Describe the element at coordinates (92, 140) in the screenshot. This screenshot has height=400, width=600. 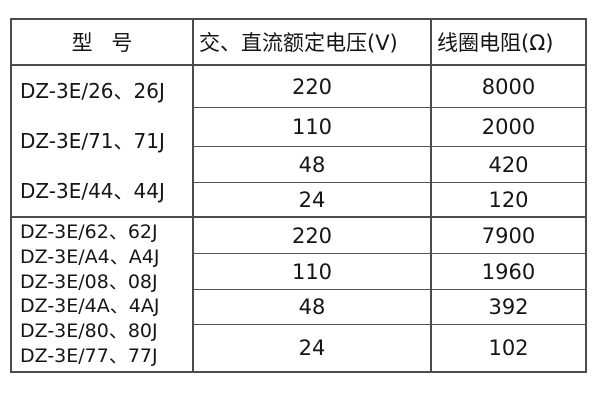
I see `model-label: DZ-3E/71、71J` at that location.